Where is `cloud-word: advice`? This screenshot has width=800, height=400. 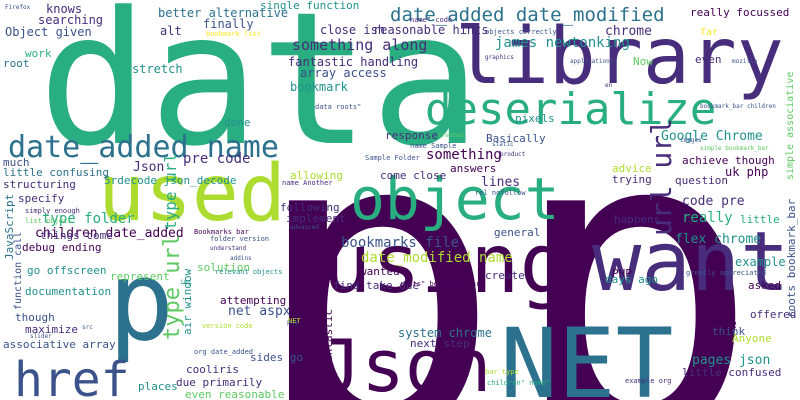
cloud-word: advice is located at coordinates (632, 168).